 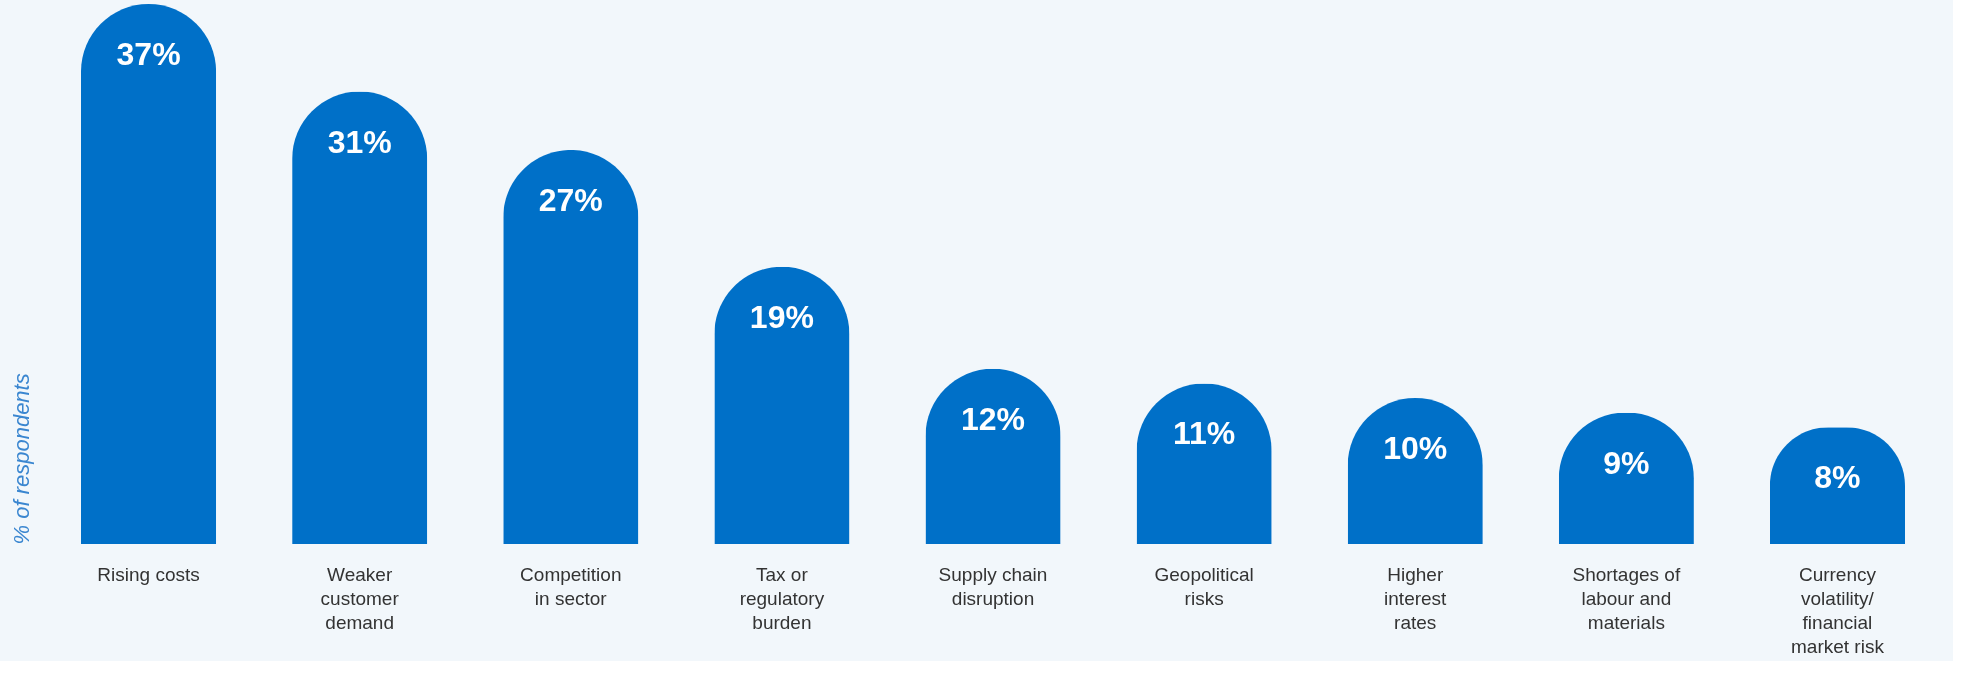 I want to click on y-axis-title: % of respondents, so click(x=21, y=459).